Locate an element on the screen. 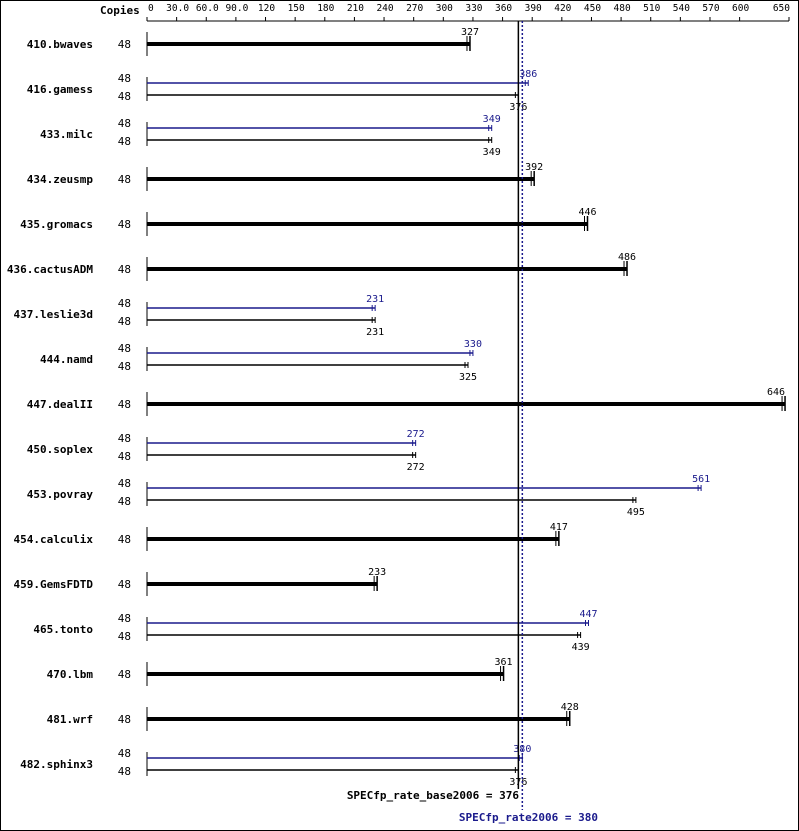  benchmark-name: 465.tonto is located at coordinates (63, 629).